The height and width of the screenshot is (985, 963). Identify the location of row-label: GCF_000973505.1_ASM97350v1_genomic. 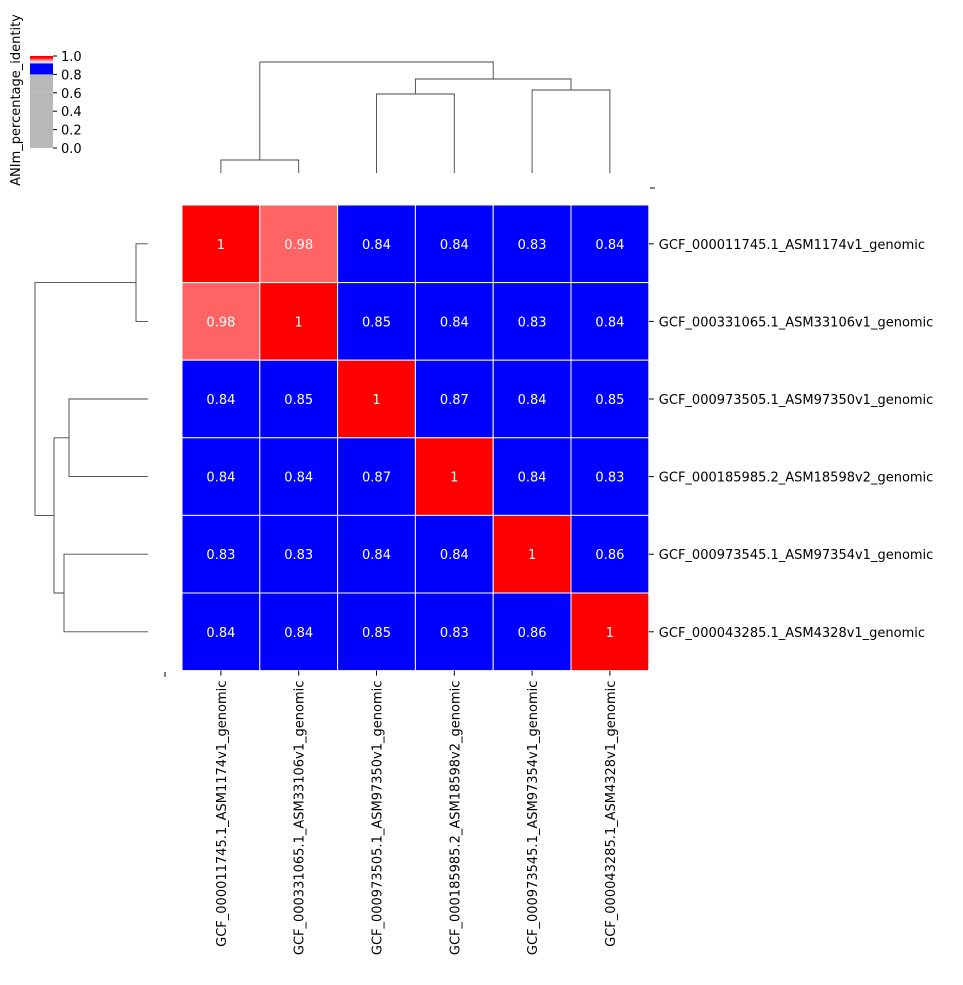
(796, 400).